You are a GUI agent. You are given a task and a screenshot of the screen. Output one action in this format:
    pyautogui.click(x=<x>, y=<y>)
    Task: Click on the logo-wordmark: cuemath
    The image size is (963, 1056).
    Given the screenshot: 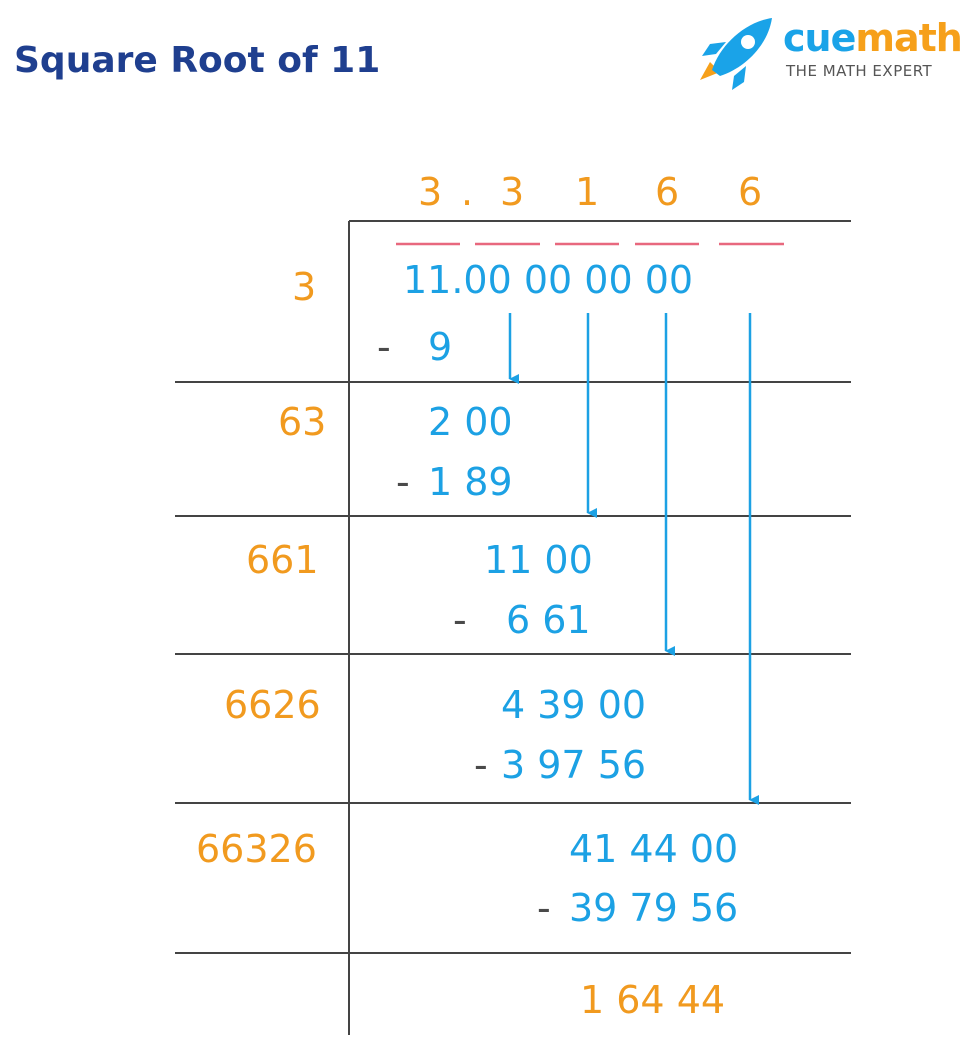 What is the action you would take?
    pyautogui.click(x=873, y=38)
    